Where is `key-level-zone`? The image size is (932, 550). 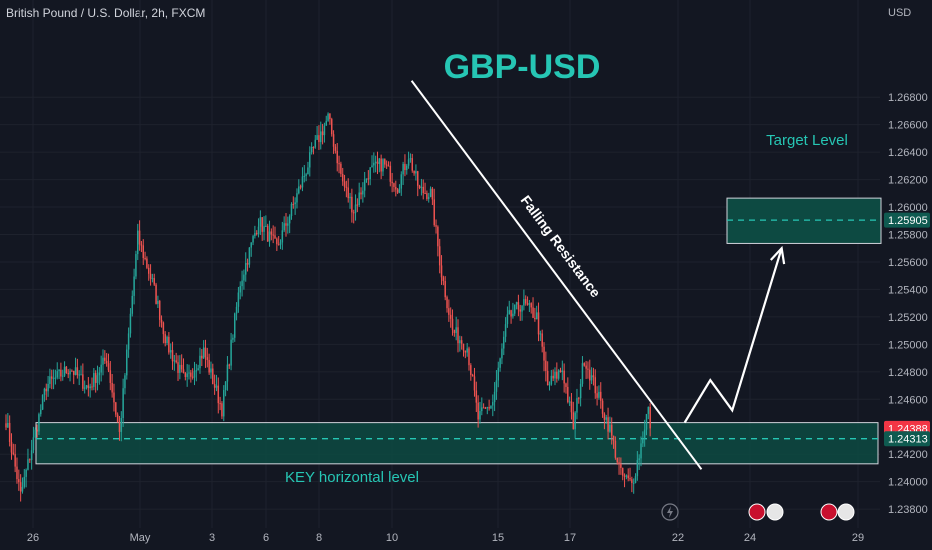 key-level-zone is located at coordinates (457, 443).